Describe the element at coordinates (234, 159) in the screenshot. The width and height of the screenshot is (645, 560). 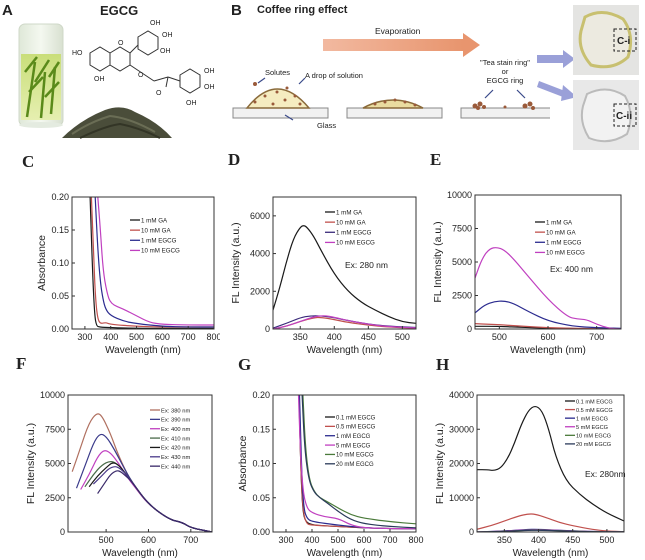
I see `panel-d-label: D` at that location.